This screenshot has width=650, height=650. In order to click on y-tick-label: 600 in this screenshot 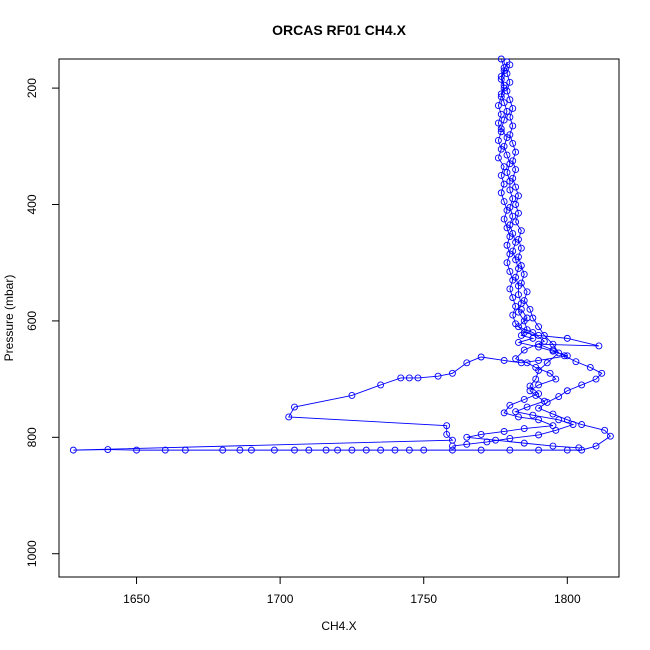, I will do `click(32, 321)`.